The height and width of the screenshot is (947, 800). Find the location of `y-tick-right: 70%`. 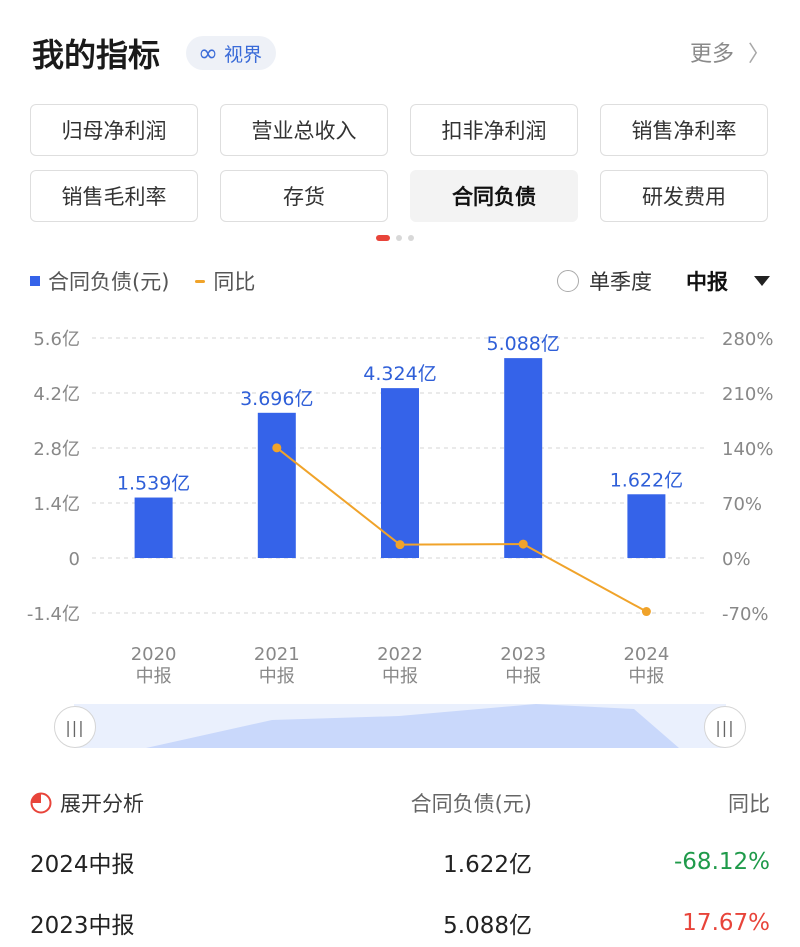

y-tick-right: 70% is located at coordinates (742, 504).